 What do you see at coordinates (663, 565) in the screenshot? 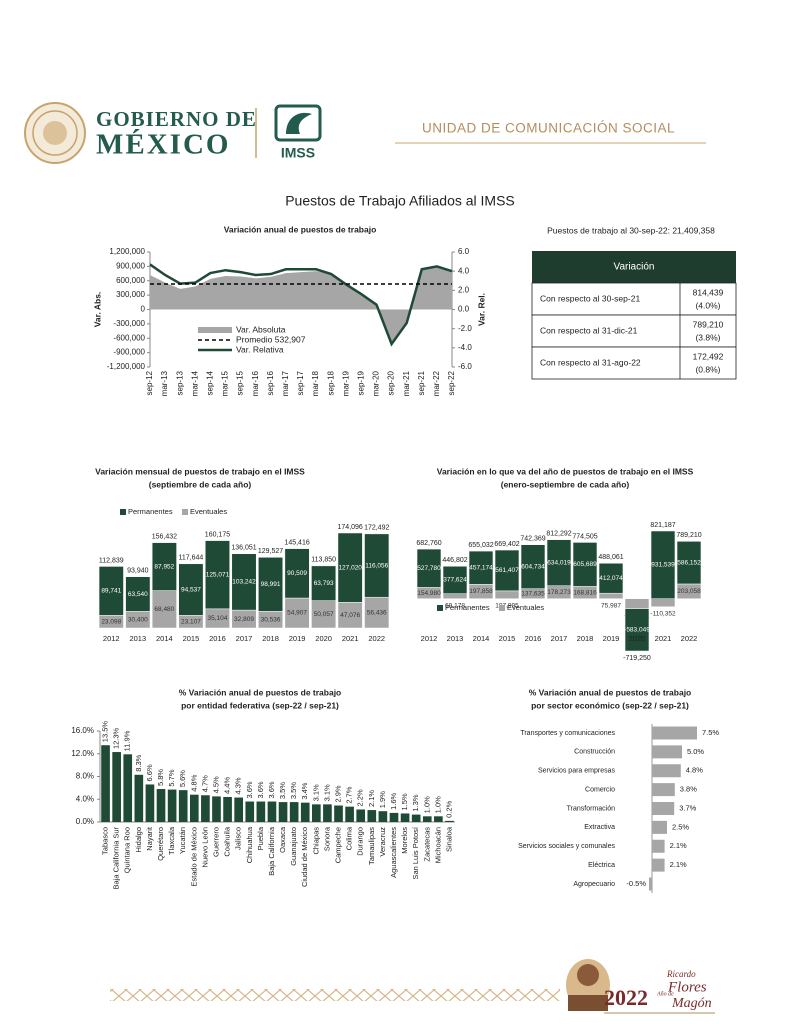
I see `segment-label: 931,539` at bounding box center [663, 565].